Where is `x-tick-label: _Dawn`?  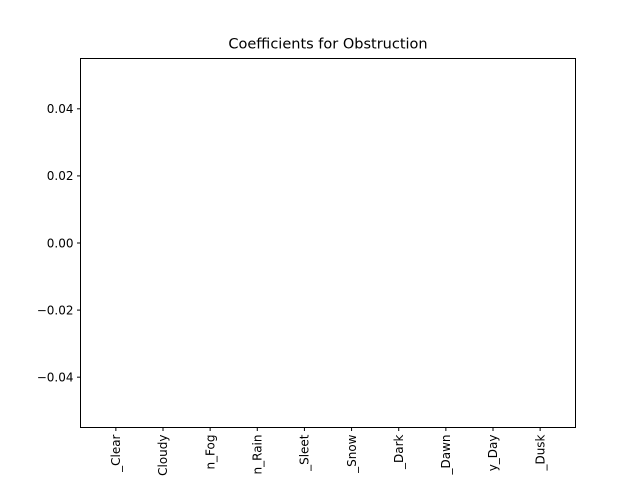
x-tick-label: _Dawn is located at coordinates (446, 455).